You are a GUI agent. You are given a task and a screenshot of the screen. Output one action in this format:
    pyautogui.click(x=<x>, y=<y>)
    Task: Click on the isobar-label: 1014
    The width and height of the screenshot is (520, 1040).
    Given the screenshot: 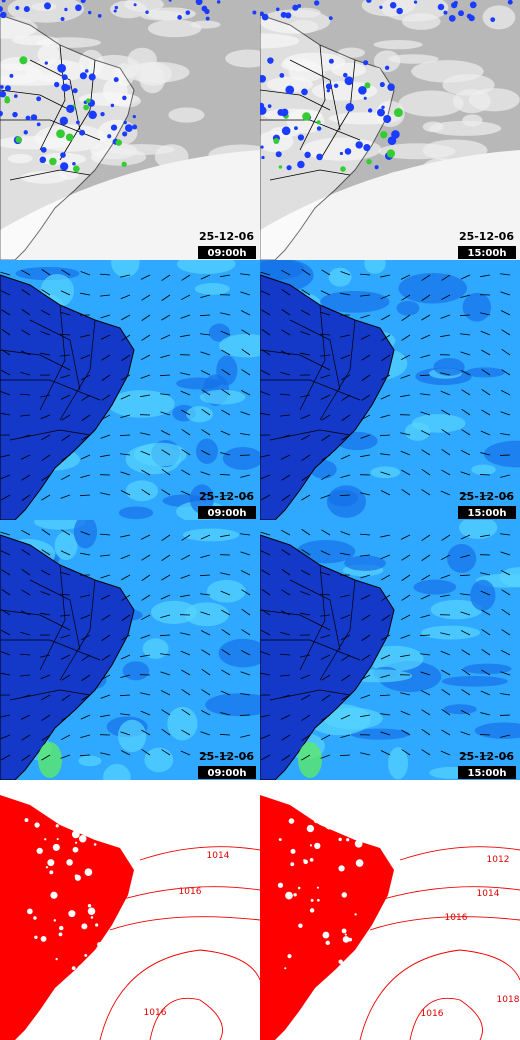 What is the action you would take?
    pyautogui.click(x=218, y=856)
    